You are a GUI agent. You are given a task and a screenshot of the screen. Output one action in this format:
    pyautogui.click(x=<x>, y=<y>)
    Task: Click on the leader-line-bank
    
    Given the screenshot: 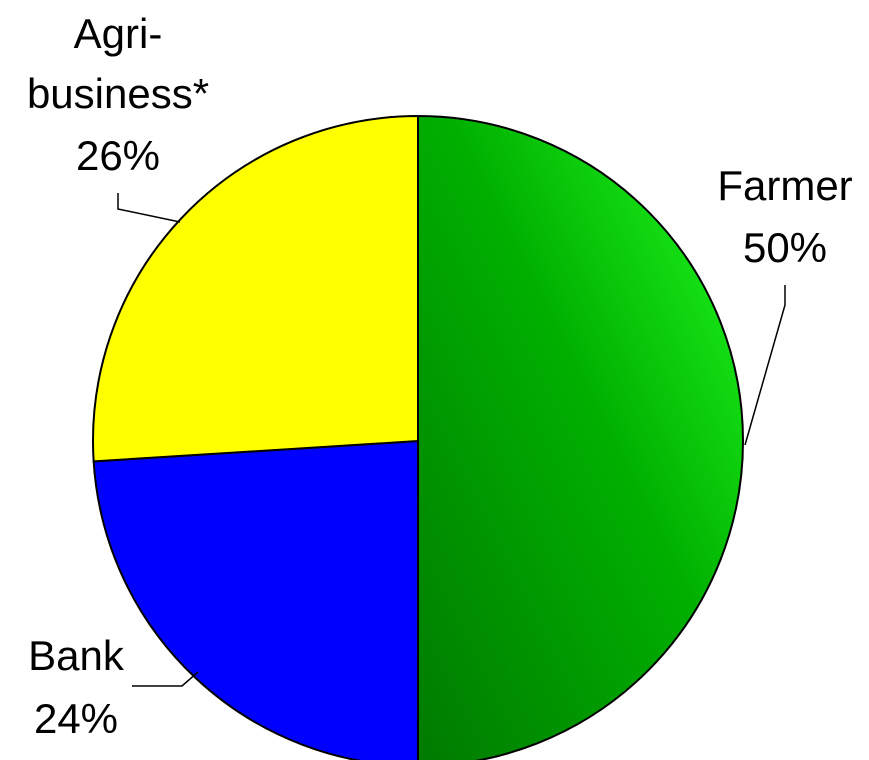 What is the action you would take?
    pyautogui.click(x=165, y=679)
    